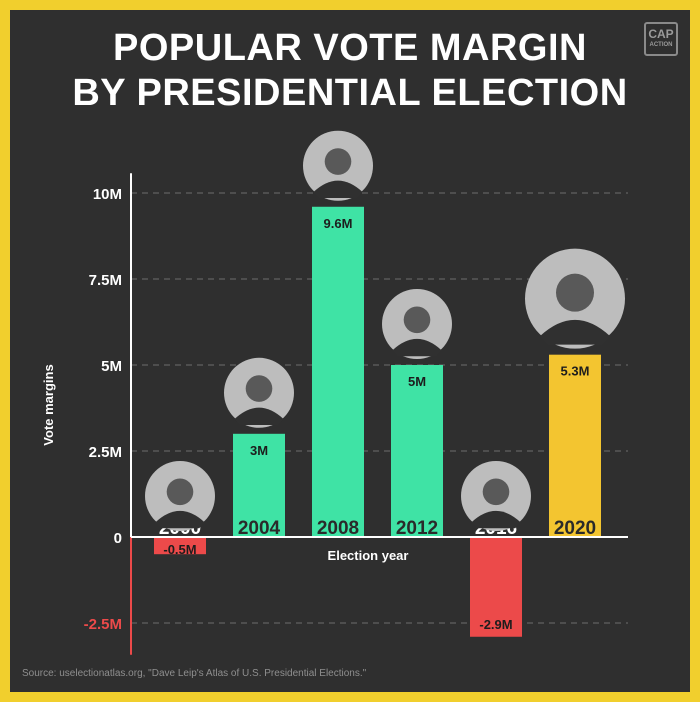 The height and width of the screenshot is (702, 700). I want to click on data-label-2008: 9.6M, so click(338, 223).